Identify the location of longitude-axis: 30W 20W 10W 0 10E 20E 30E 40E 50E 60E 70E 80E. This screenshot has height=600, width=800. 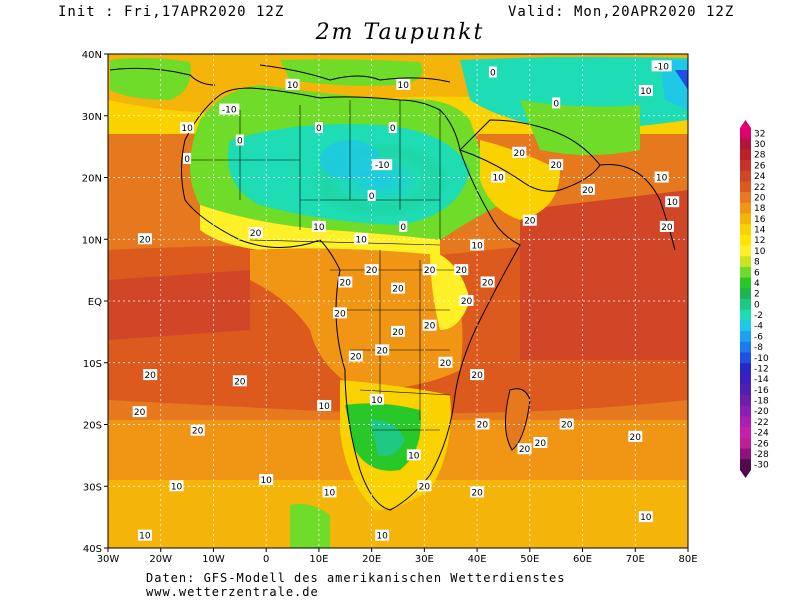
(397, 556).